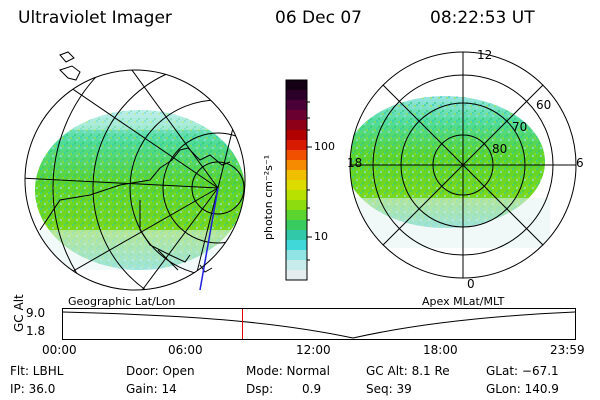  Describe the element at coordinates (544, 105) in the screenshot. I see `lat-label-60: 60` at that location.